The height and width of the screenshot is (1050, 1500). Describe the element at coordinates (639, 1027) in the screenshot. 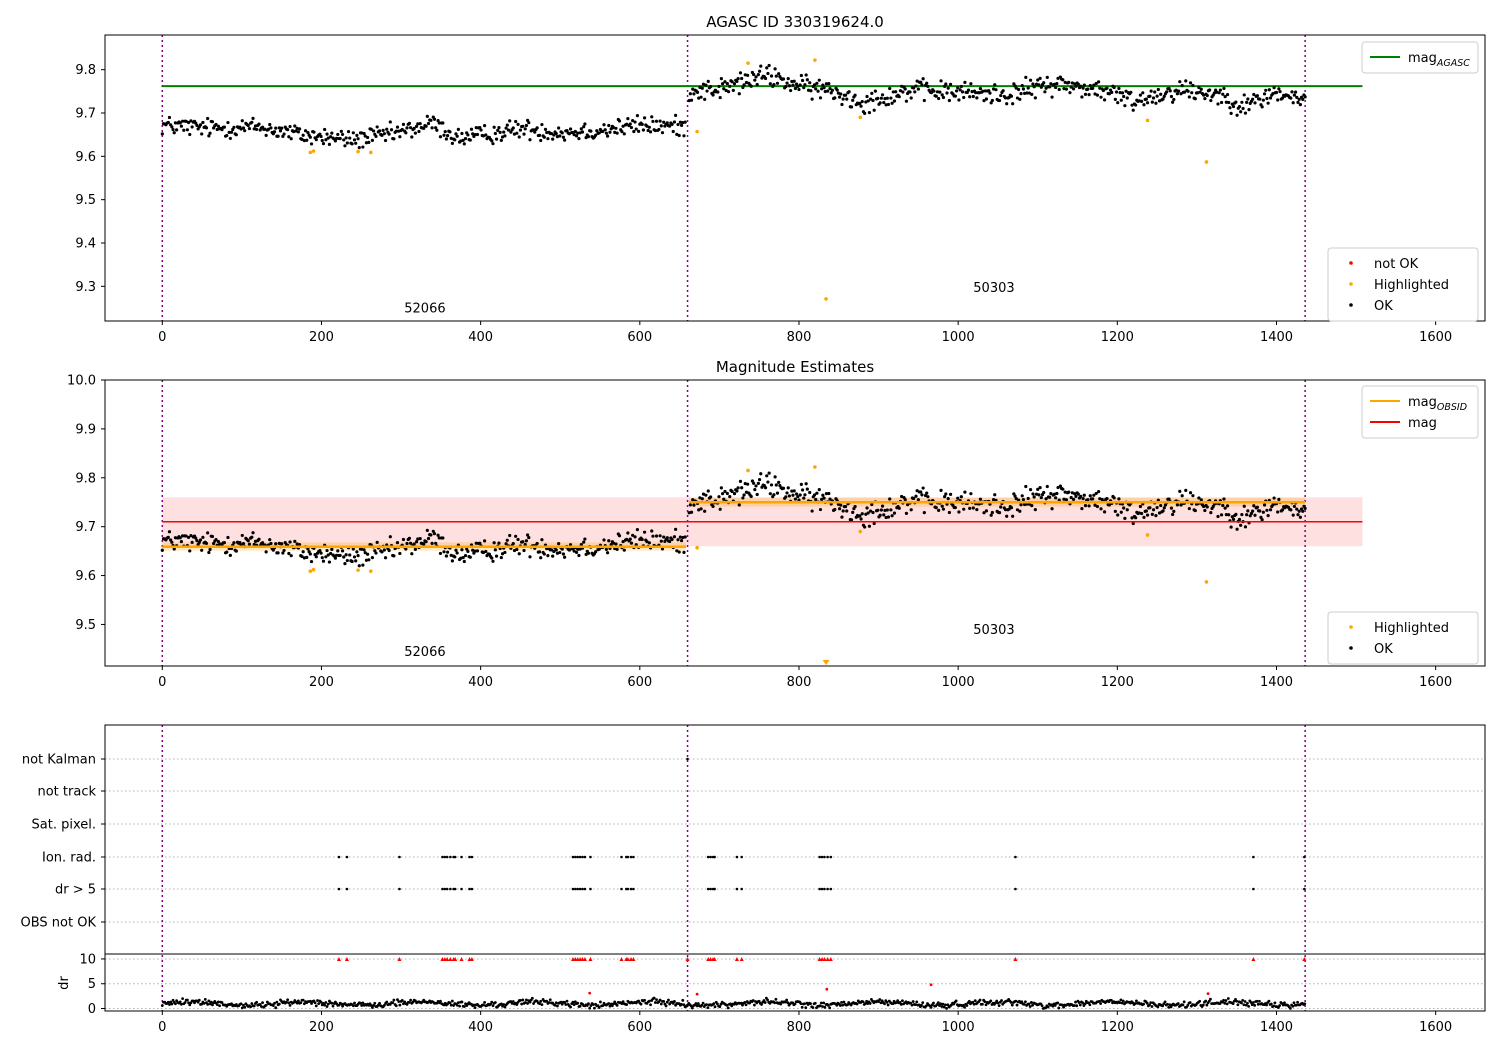

I see `x-tick-label: 600` at that location.